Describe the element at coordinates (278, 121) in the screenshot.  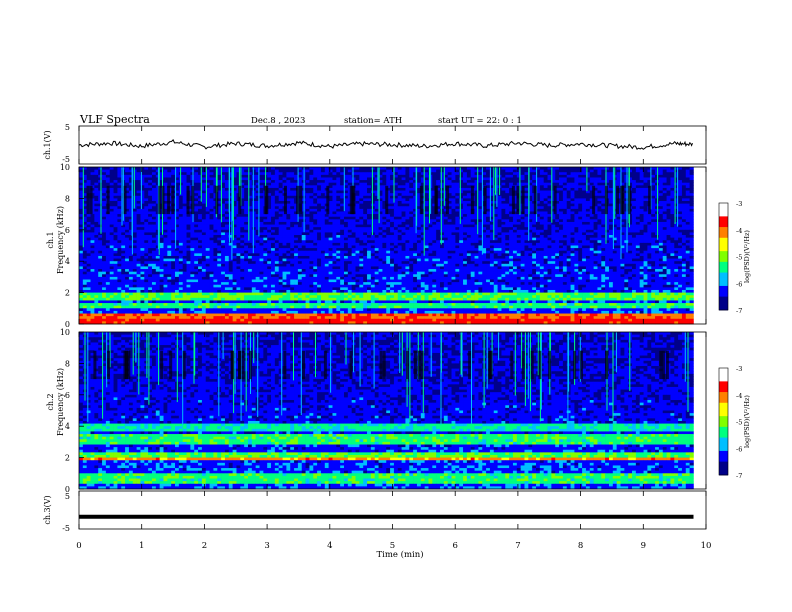
I see `date-label: Dec.8 , 2023` at that location.